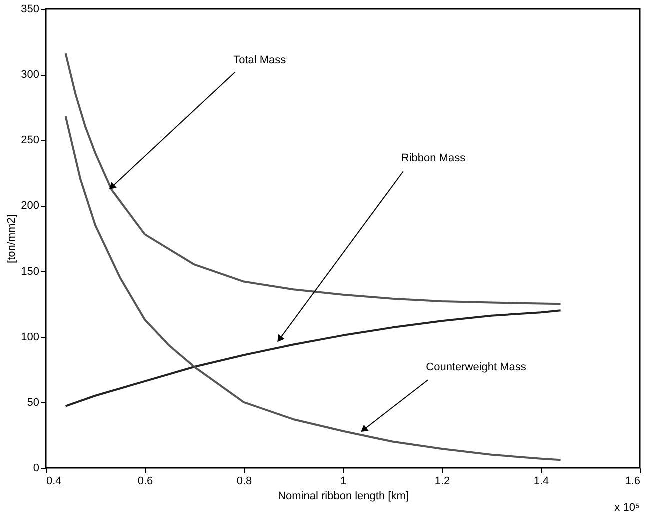 The image size is (670, 513). Describe the element at coordinates (30, 75) in the screenshot. I see `y-tick-label: 300` at that location.